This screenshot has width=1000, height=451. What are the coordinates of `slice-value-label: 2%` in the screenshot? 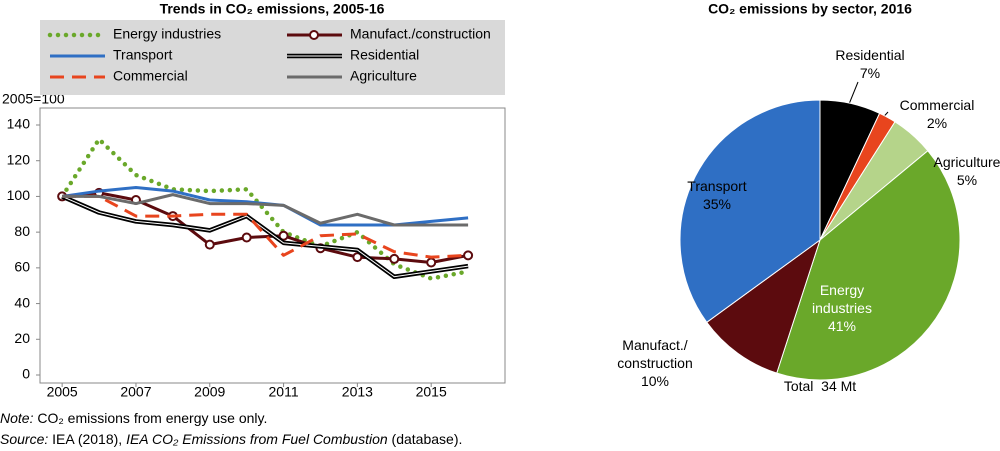 It's located at (937, 123).